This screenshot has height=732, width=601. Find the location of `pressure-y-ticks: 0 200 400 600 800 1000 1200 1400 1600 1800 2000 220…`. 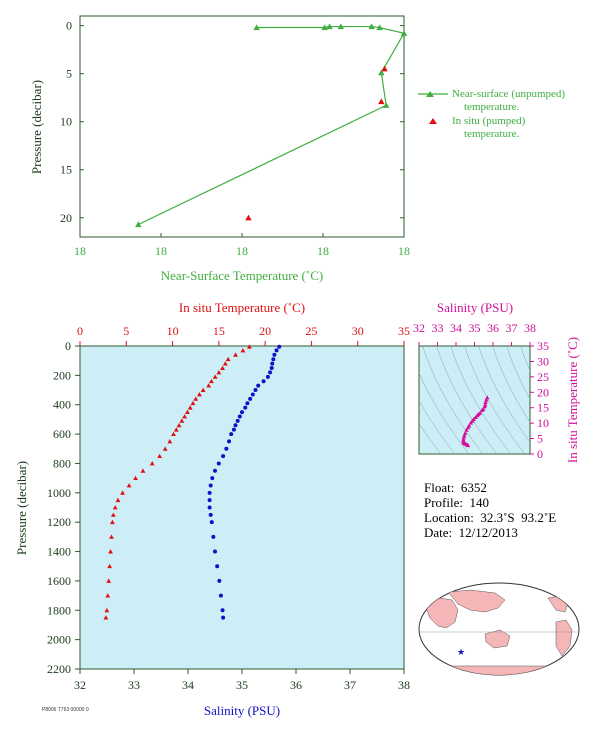

pressure-y-ticks: 0 200 400 600 800 1000 1200 1400 1600 1800 2000 220… is located at coordinates (63, 507).